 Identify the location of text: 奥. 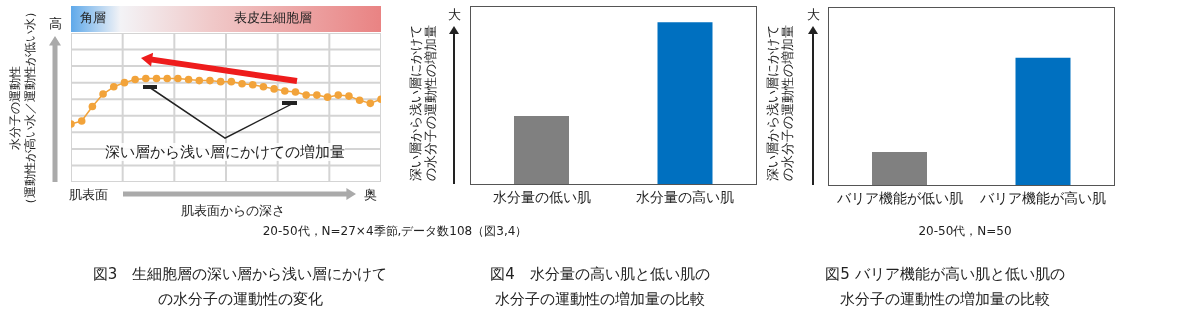
(370, 195).